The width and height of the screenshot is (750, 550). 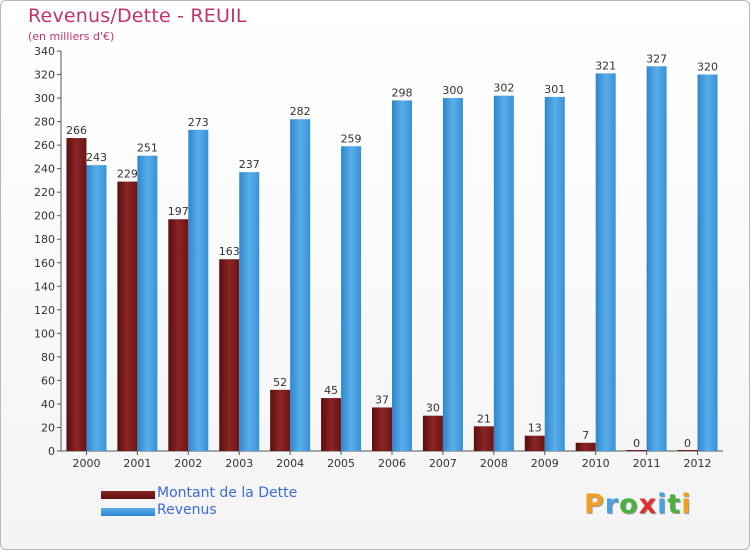 What do you see at coordinates (452, 90) in the screenshot?
I see `data-label-revenus: 300` at bounding box center [452, 90].